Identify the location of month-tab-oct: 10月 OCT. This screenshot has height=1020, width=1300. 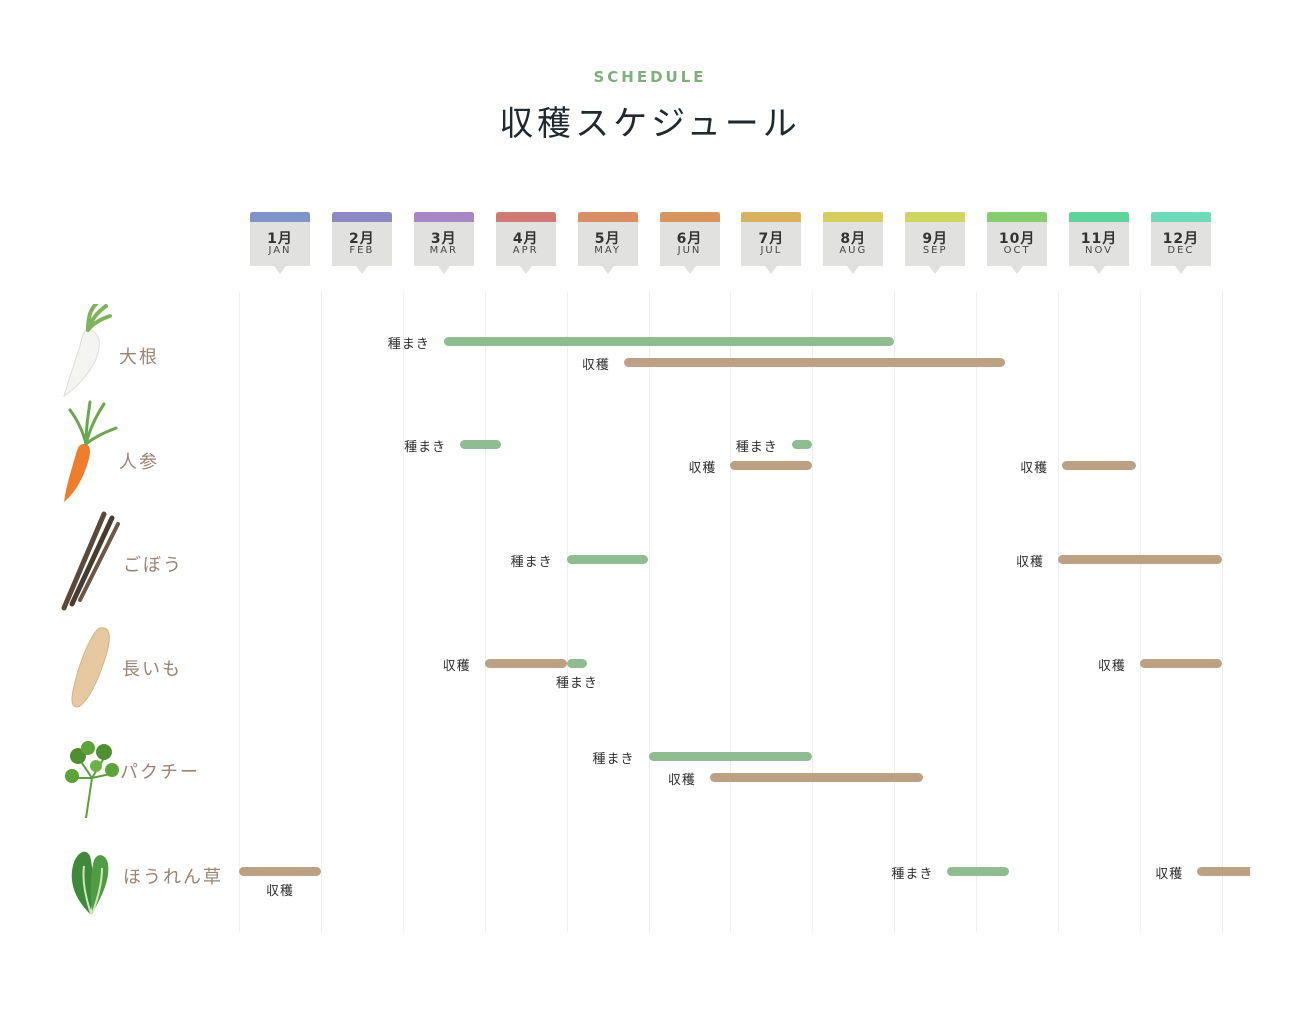
(1017, 243).